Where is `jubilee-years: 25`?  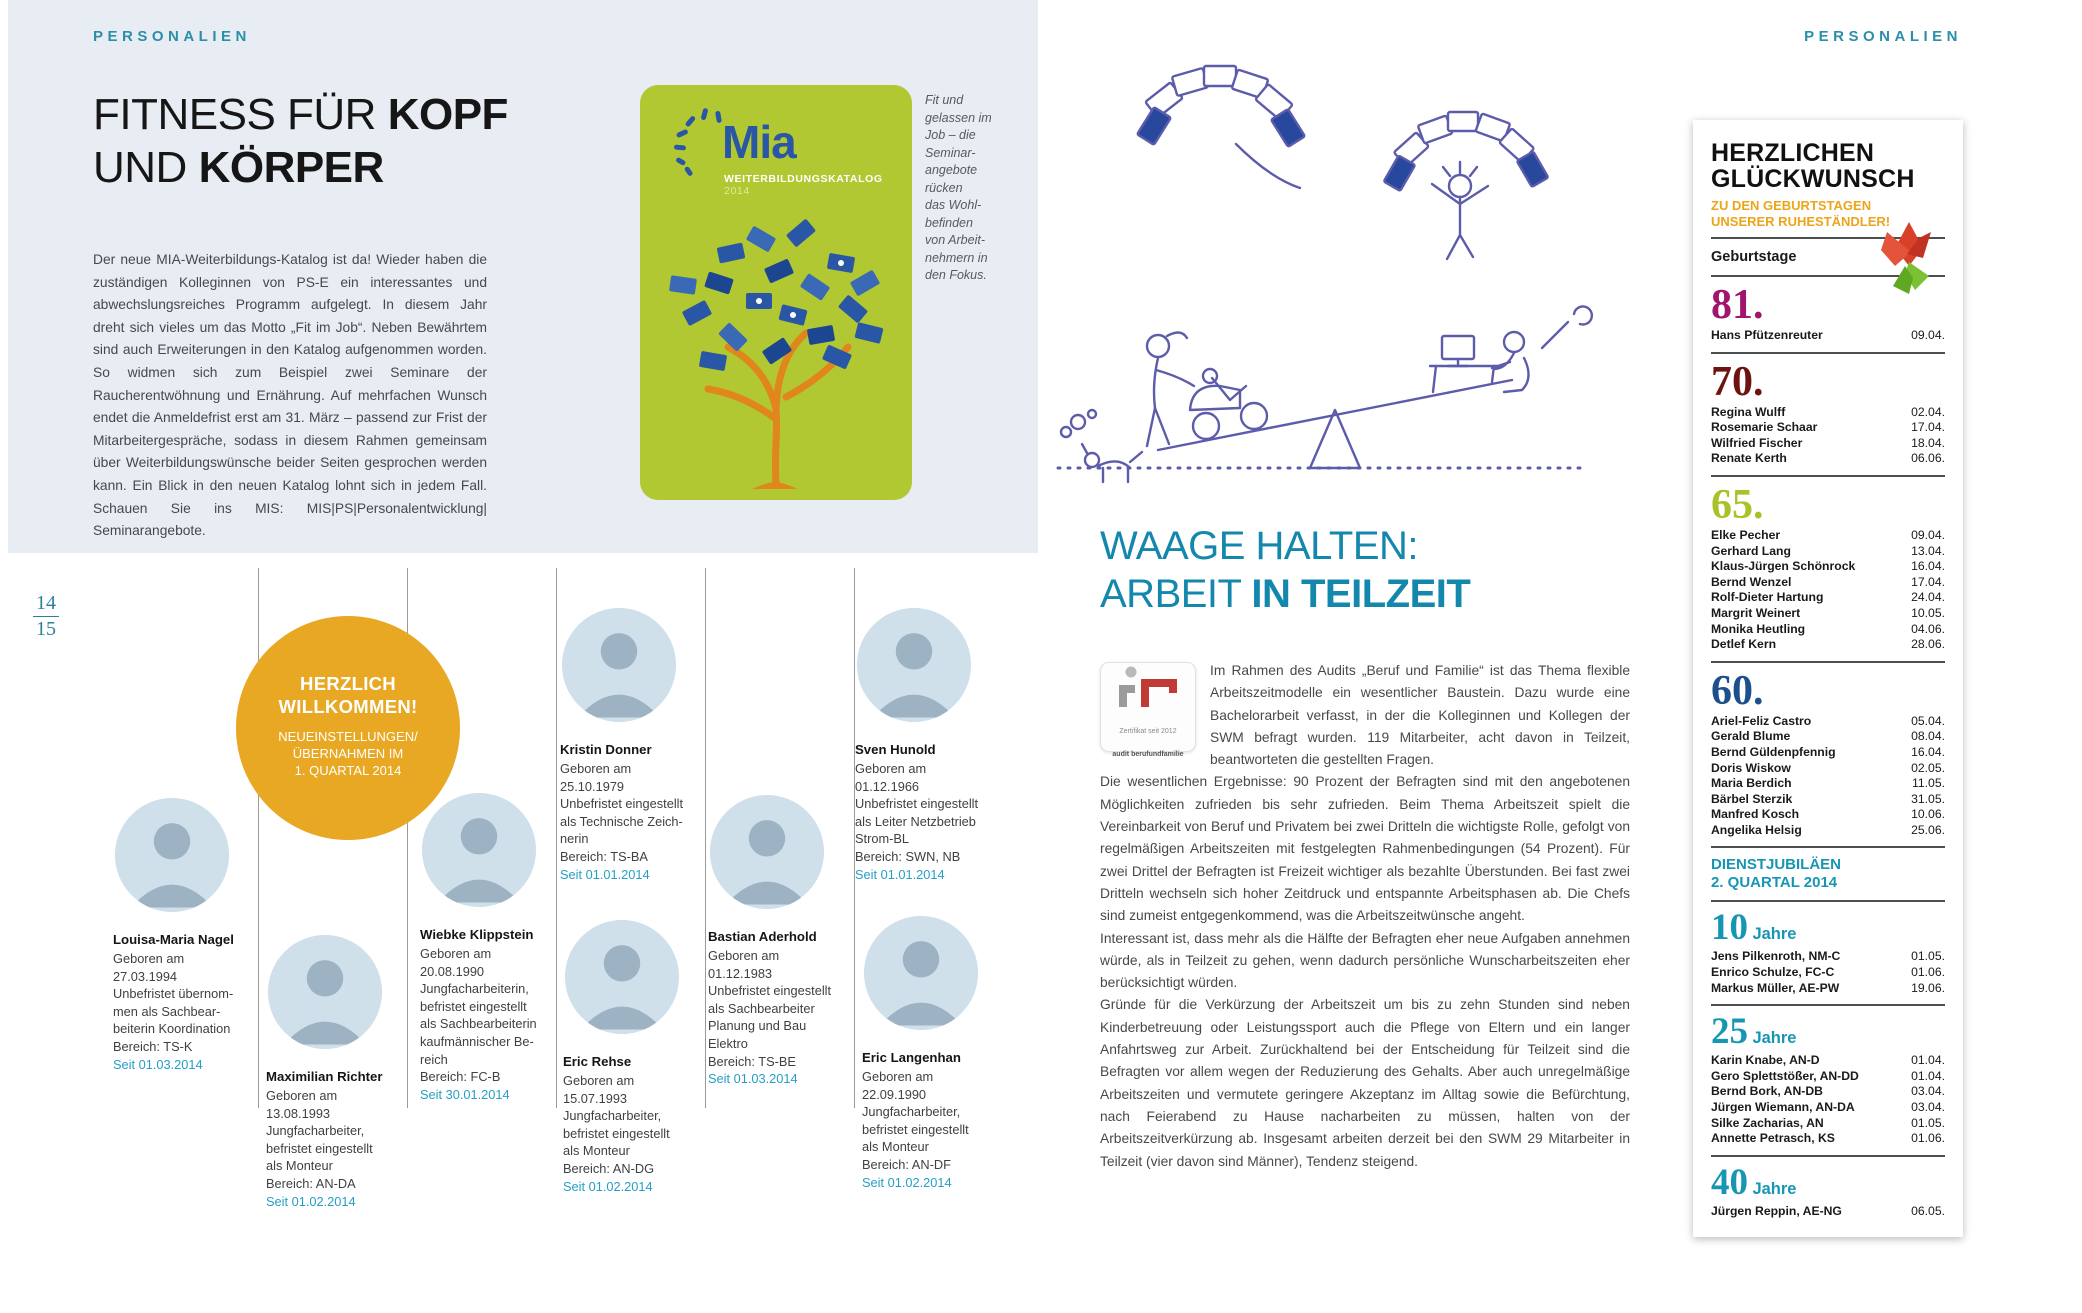 jubilee-years: 25 is located at coordinates (1729, 1032).